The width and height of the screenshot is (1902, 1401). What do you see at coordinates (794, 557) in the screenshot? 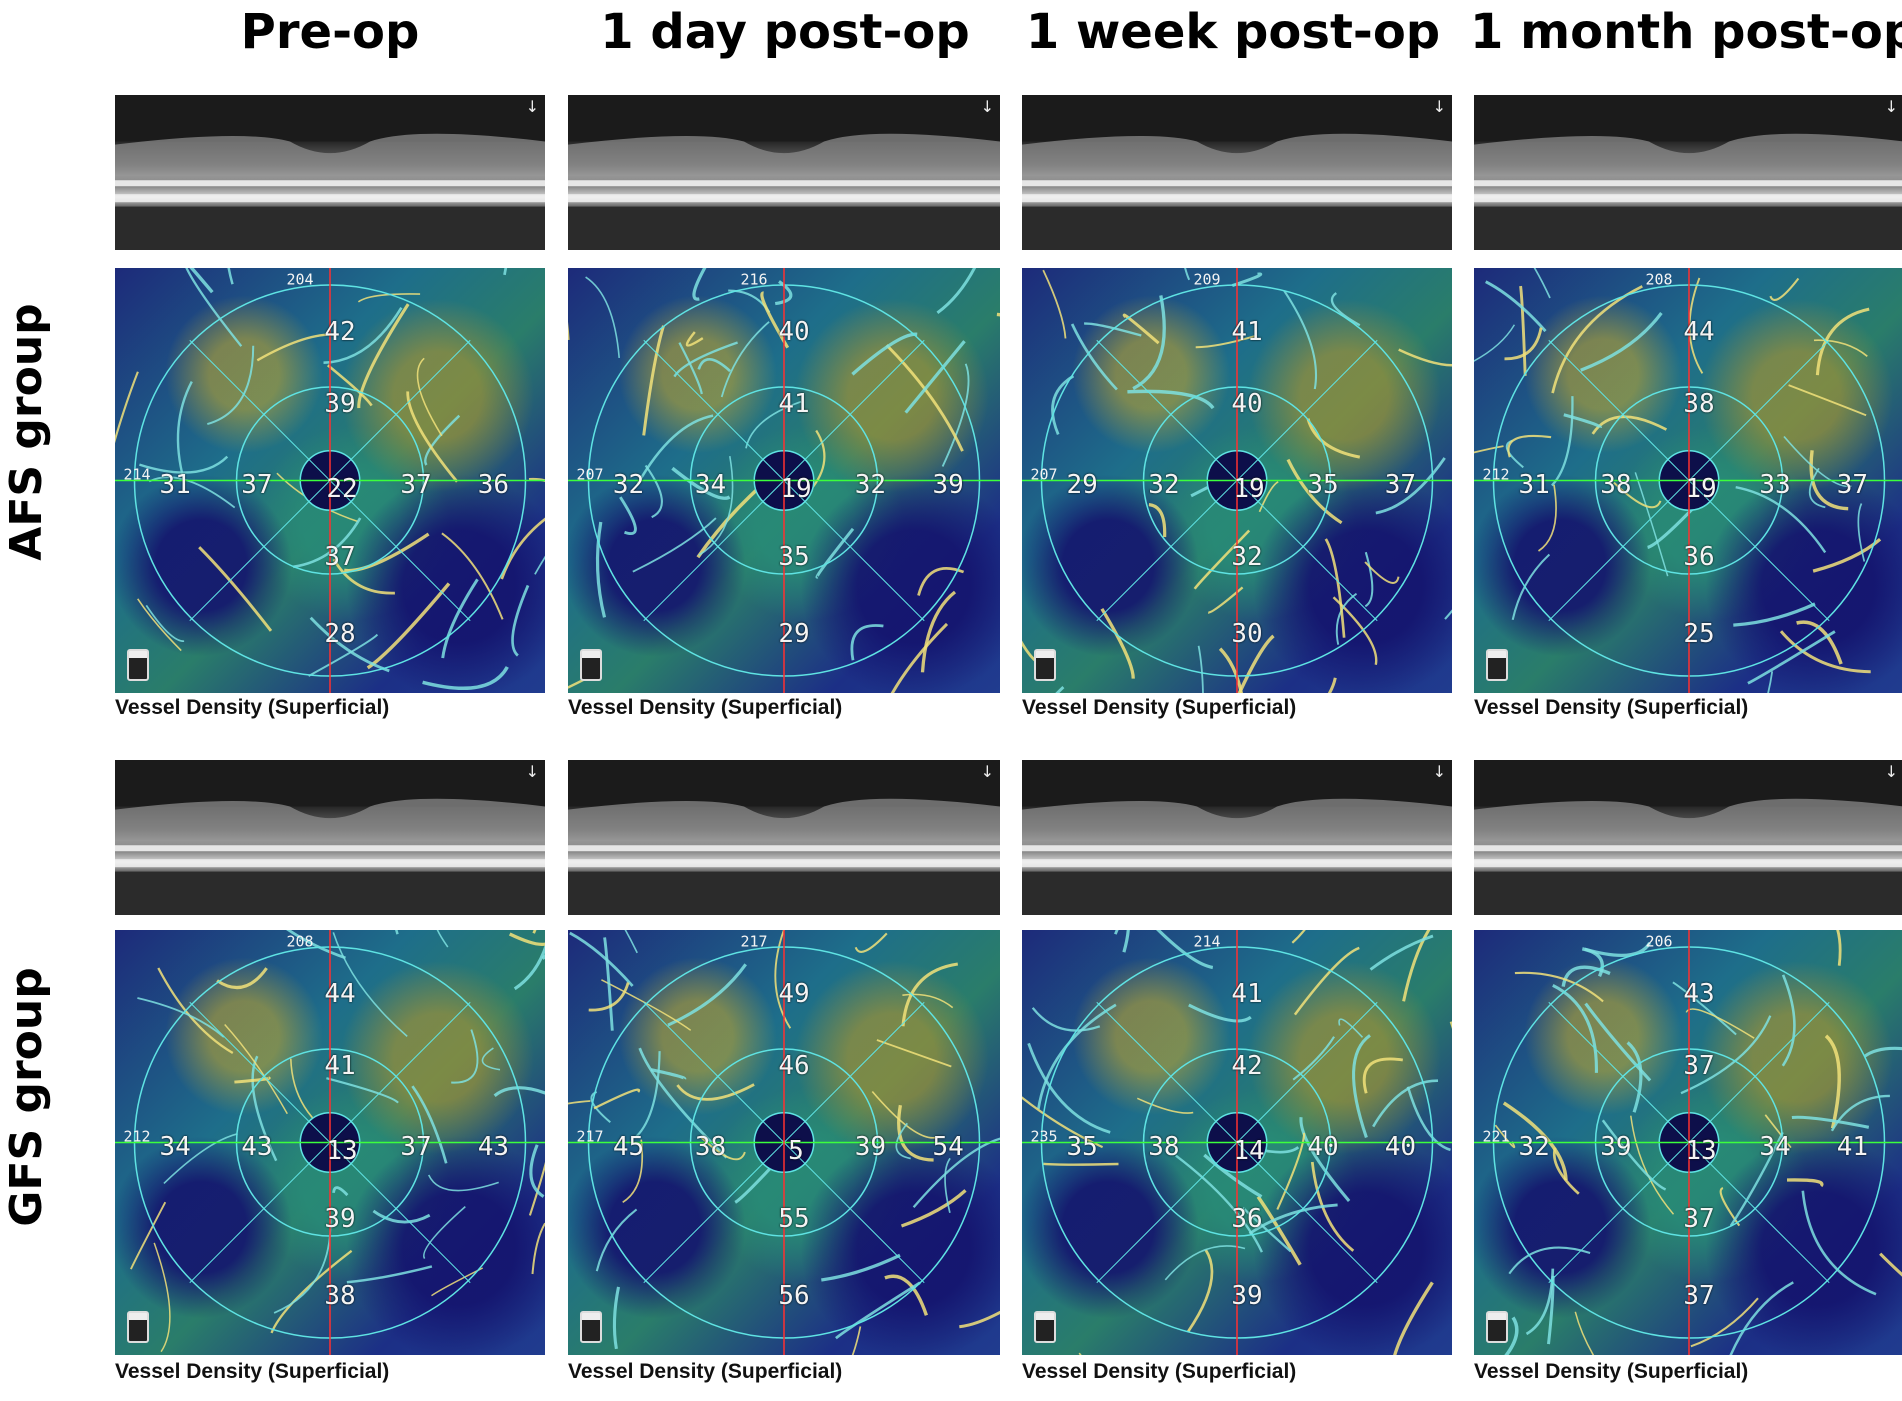
I see `value-inner-inferior: 35` at bounding box center [794, 557].